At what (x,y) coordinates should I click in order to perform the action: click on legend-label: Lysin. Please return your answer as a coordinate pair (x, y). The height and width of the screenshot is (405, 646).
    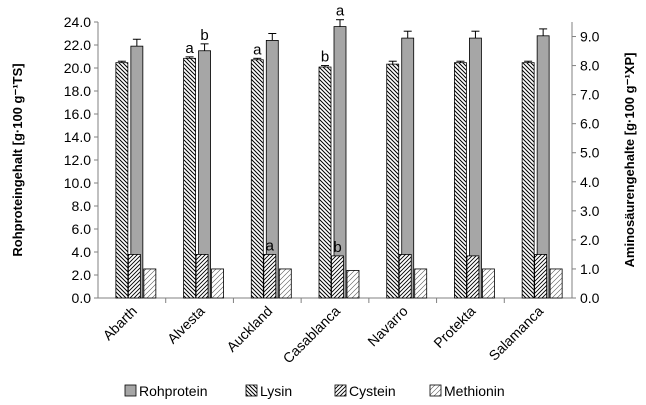
    Looking at the image, I should click on (276, 391).